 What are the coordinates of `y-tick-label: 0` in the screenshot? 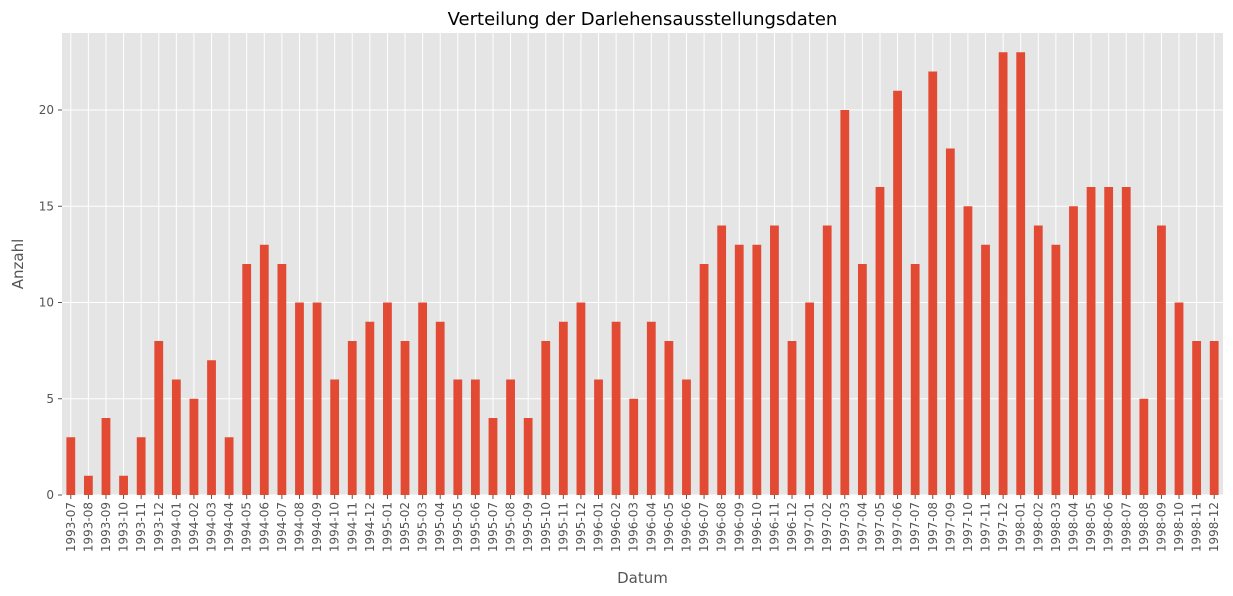 It's located at (50, 495).